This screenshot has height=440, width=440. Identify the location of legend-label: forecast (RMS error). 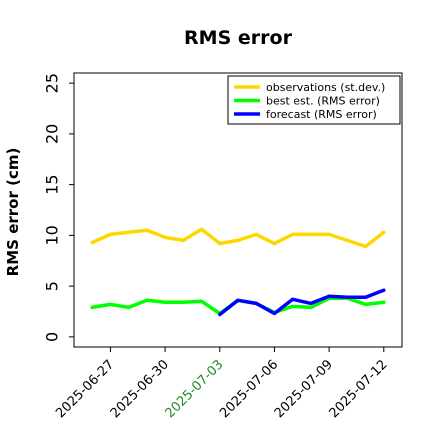
(321, 114).